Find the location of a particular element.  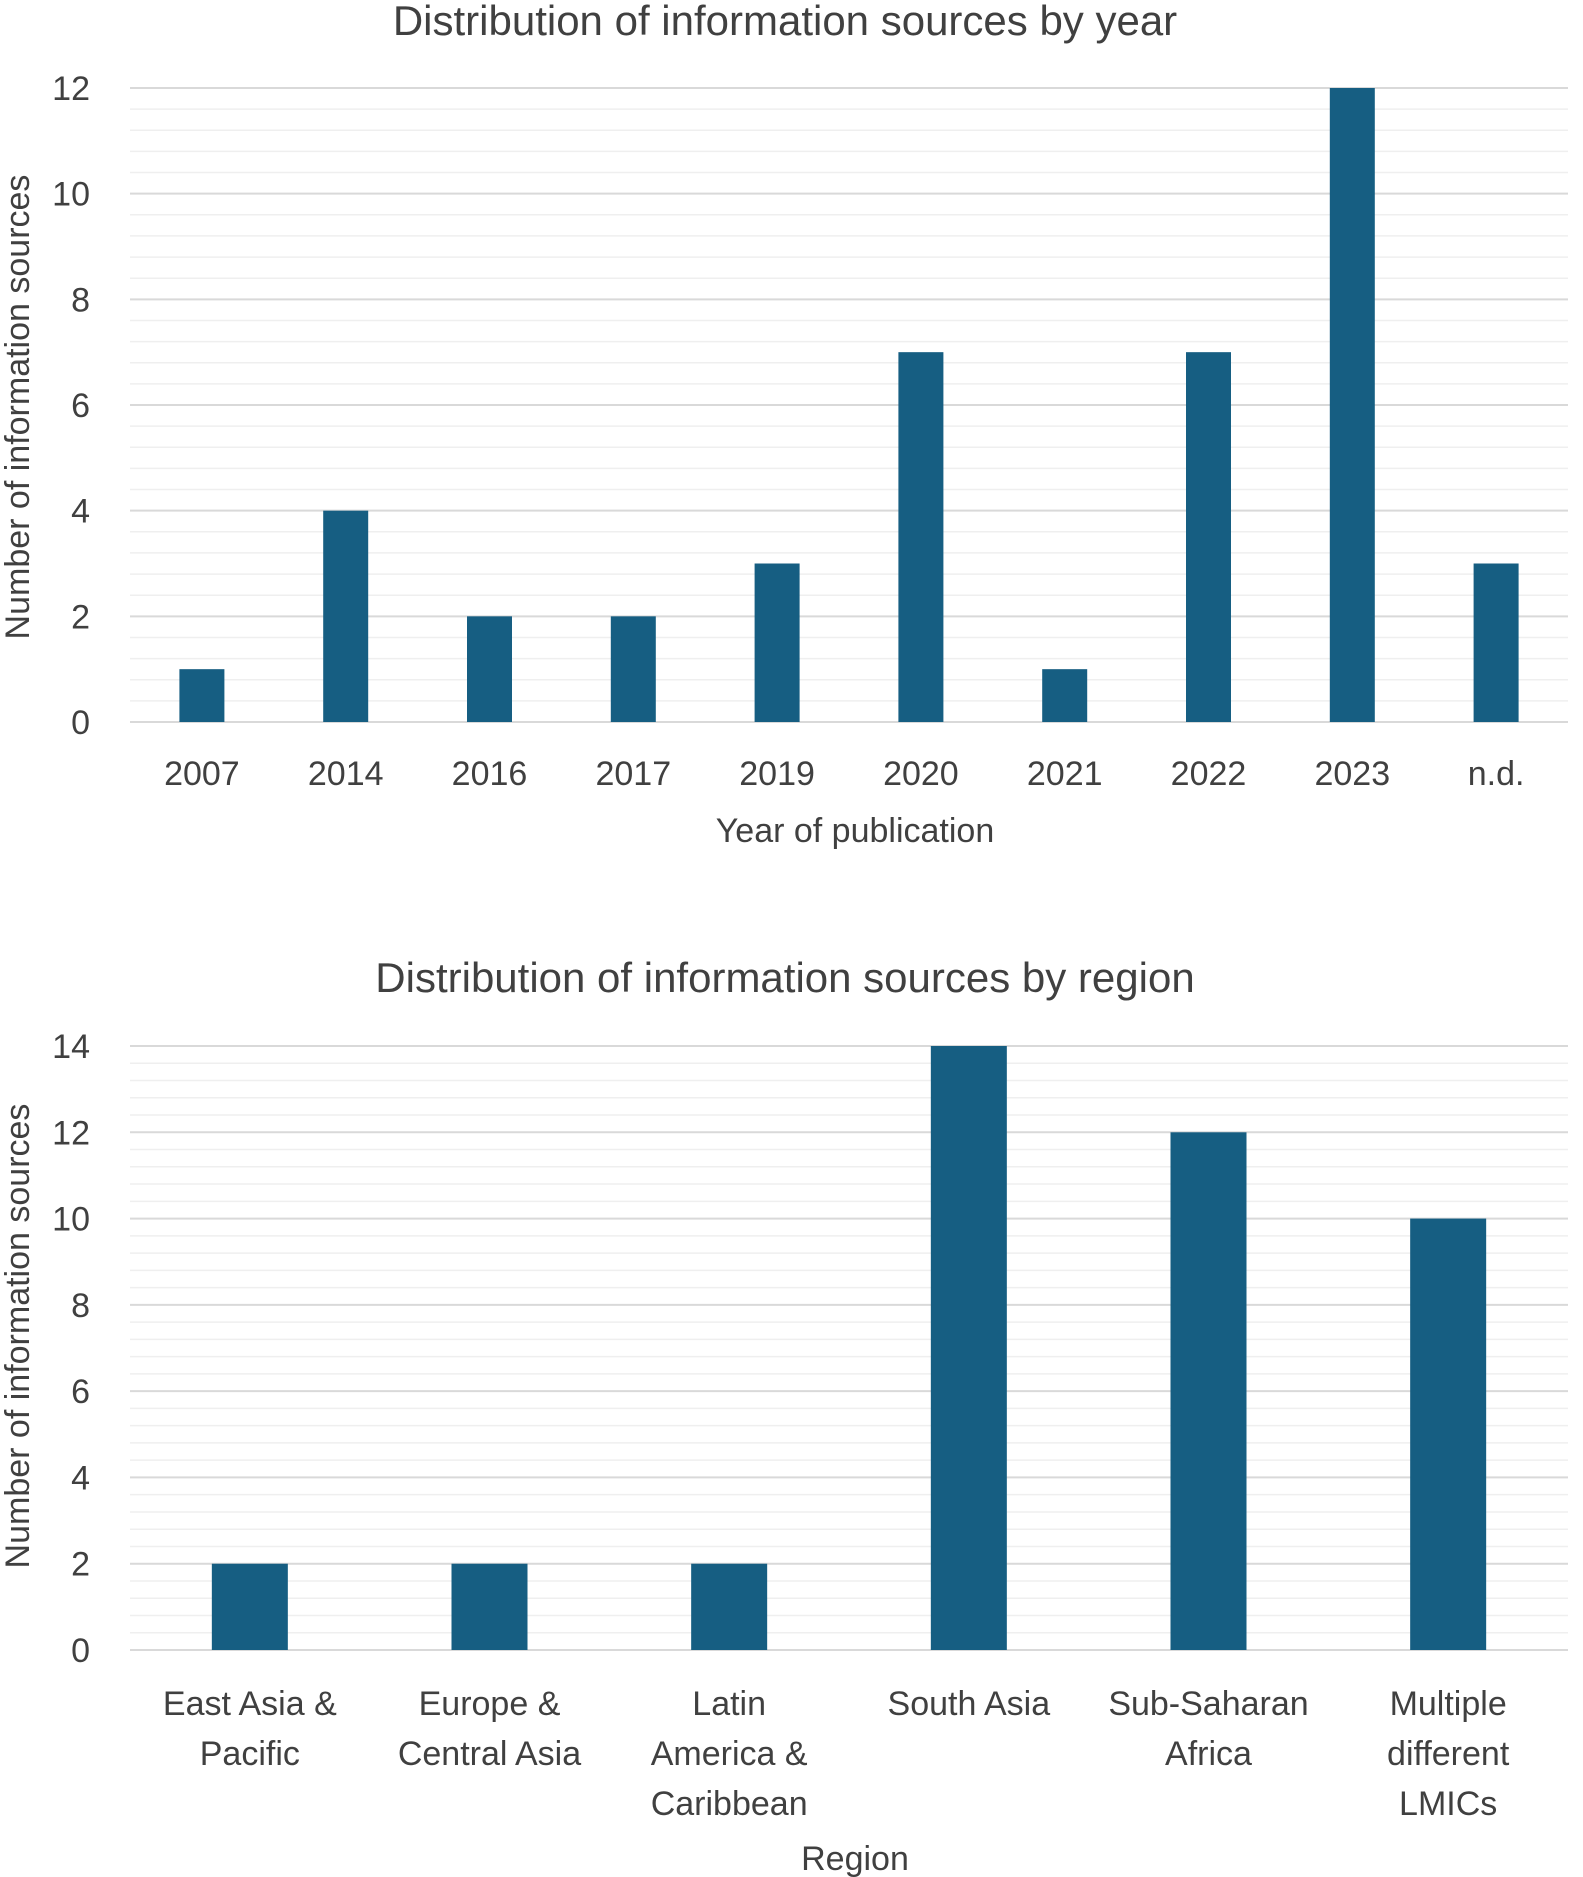

y-tick-label: 14 is located at coordinates (71, 1047).